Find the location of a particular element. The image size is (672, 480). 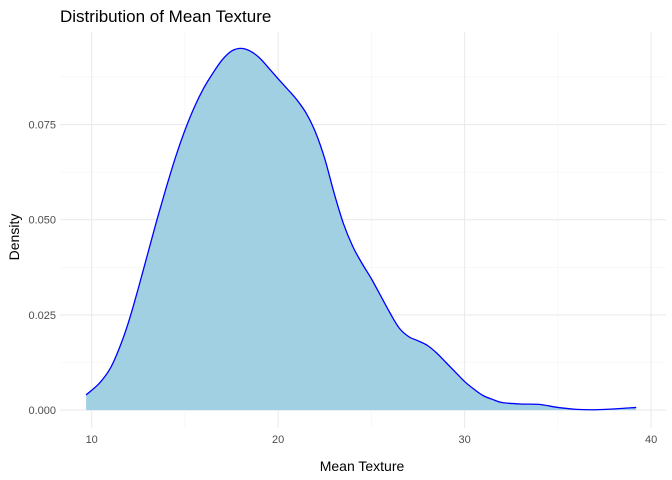

y-tick-label: 0.075 is located at coordinates (42, 126).